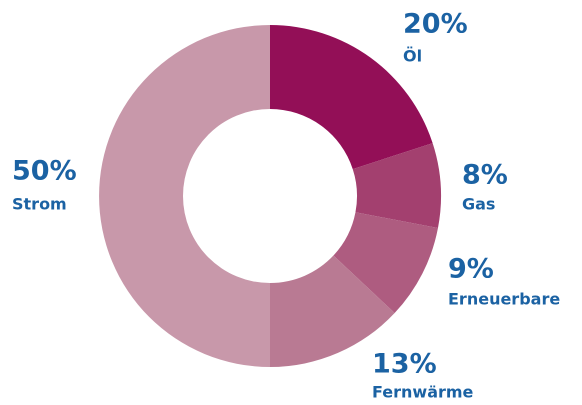 This screenshot has height=405, width=582. What do you see at coordinates (404, 364) in the screenshot?
I see `value-label: 13%` at bounding box center [404, 364].